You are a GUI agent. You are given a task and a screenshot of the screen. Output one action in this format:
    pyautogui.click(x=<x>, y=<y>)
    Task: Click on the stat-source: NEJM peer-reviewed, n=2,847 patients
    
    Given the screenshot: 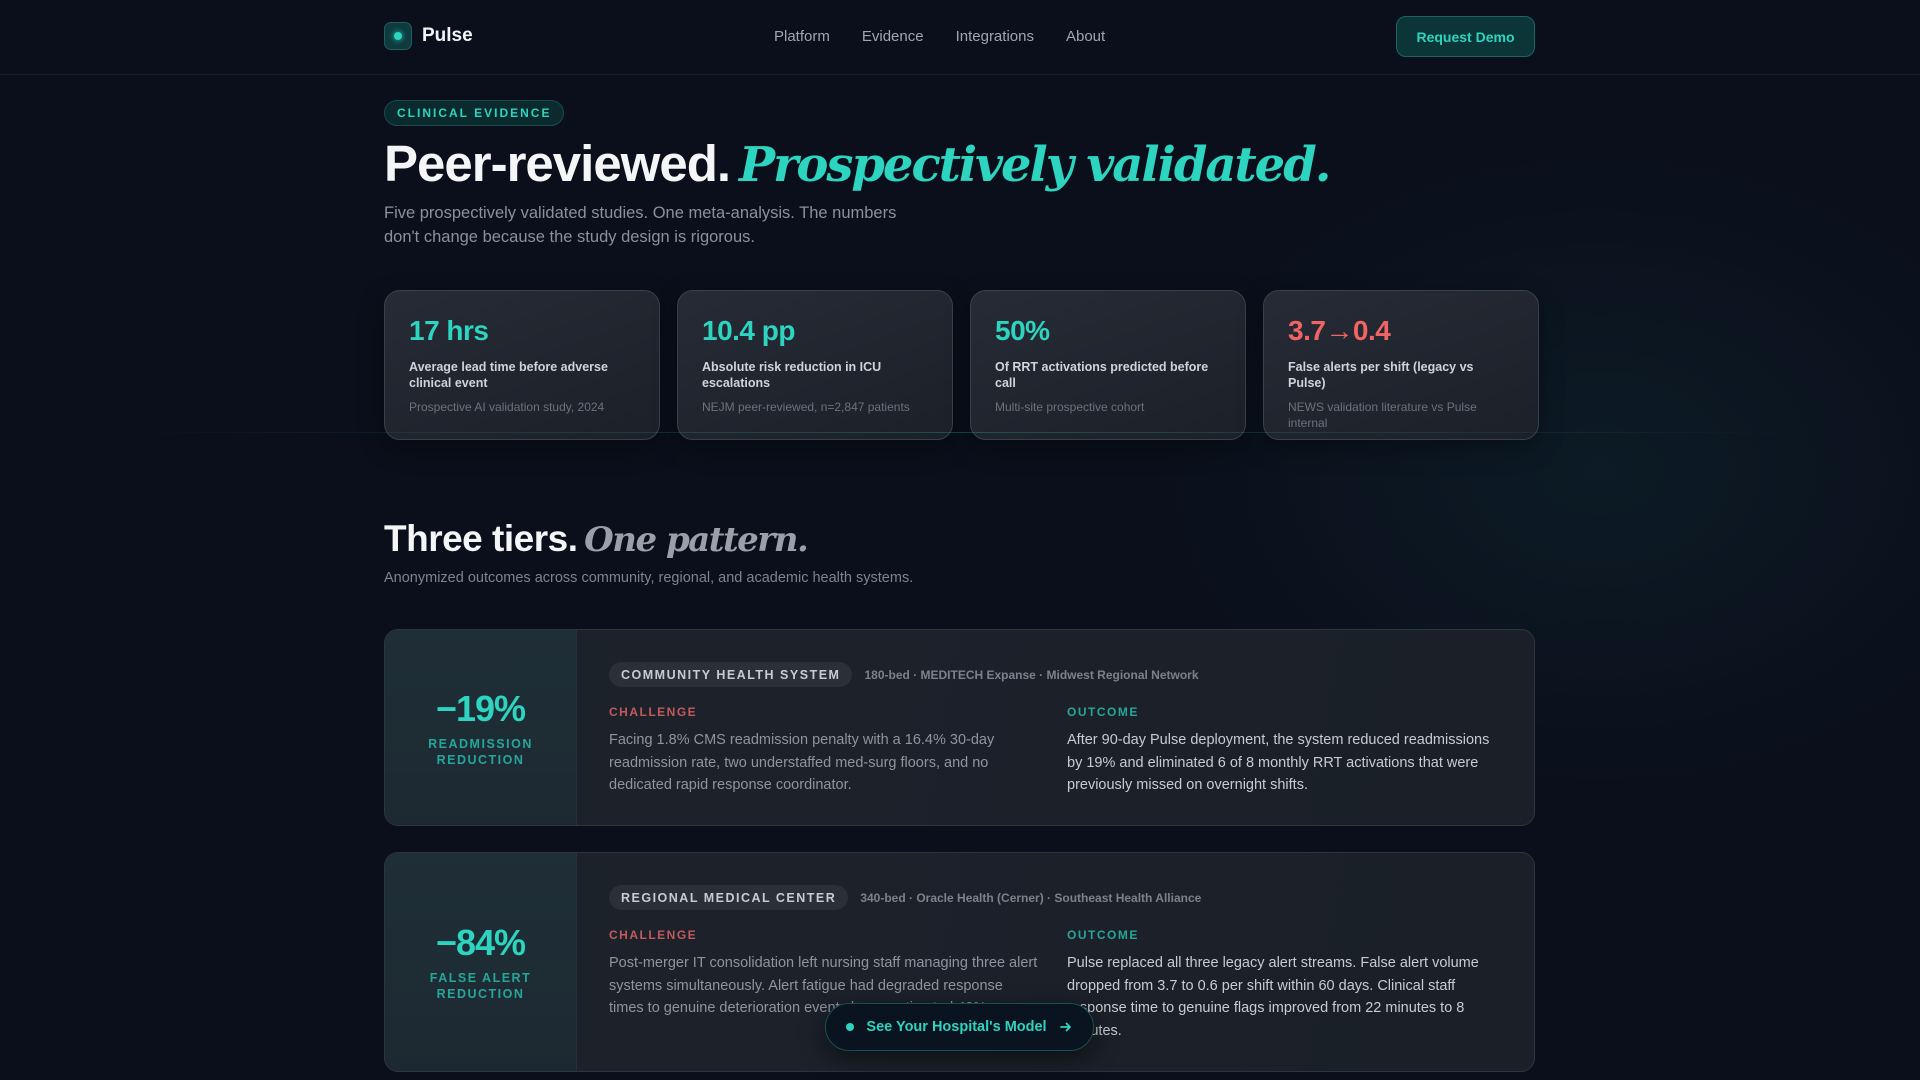 What is the action you would take?
    pyautogui.click(x=806, y=407)
    